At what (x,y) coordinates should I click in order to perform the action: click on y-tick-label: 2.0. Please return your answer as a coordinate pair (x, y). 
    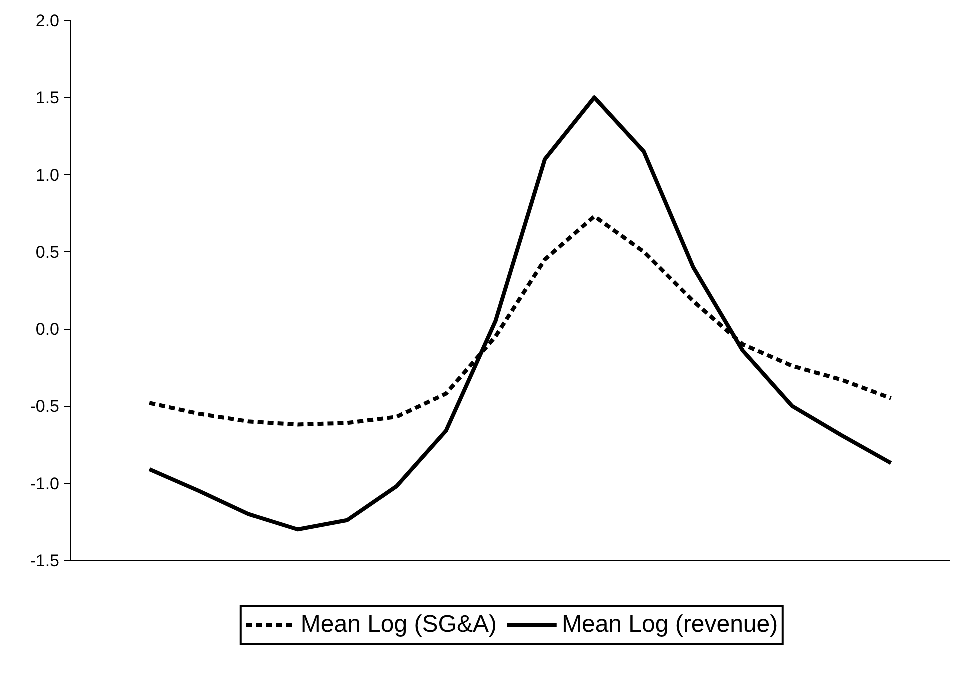
    Looking at the image, I should click on (48, 21).